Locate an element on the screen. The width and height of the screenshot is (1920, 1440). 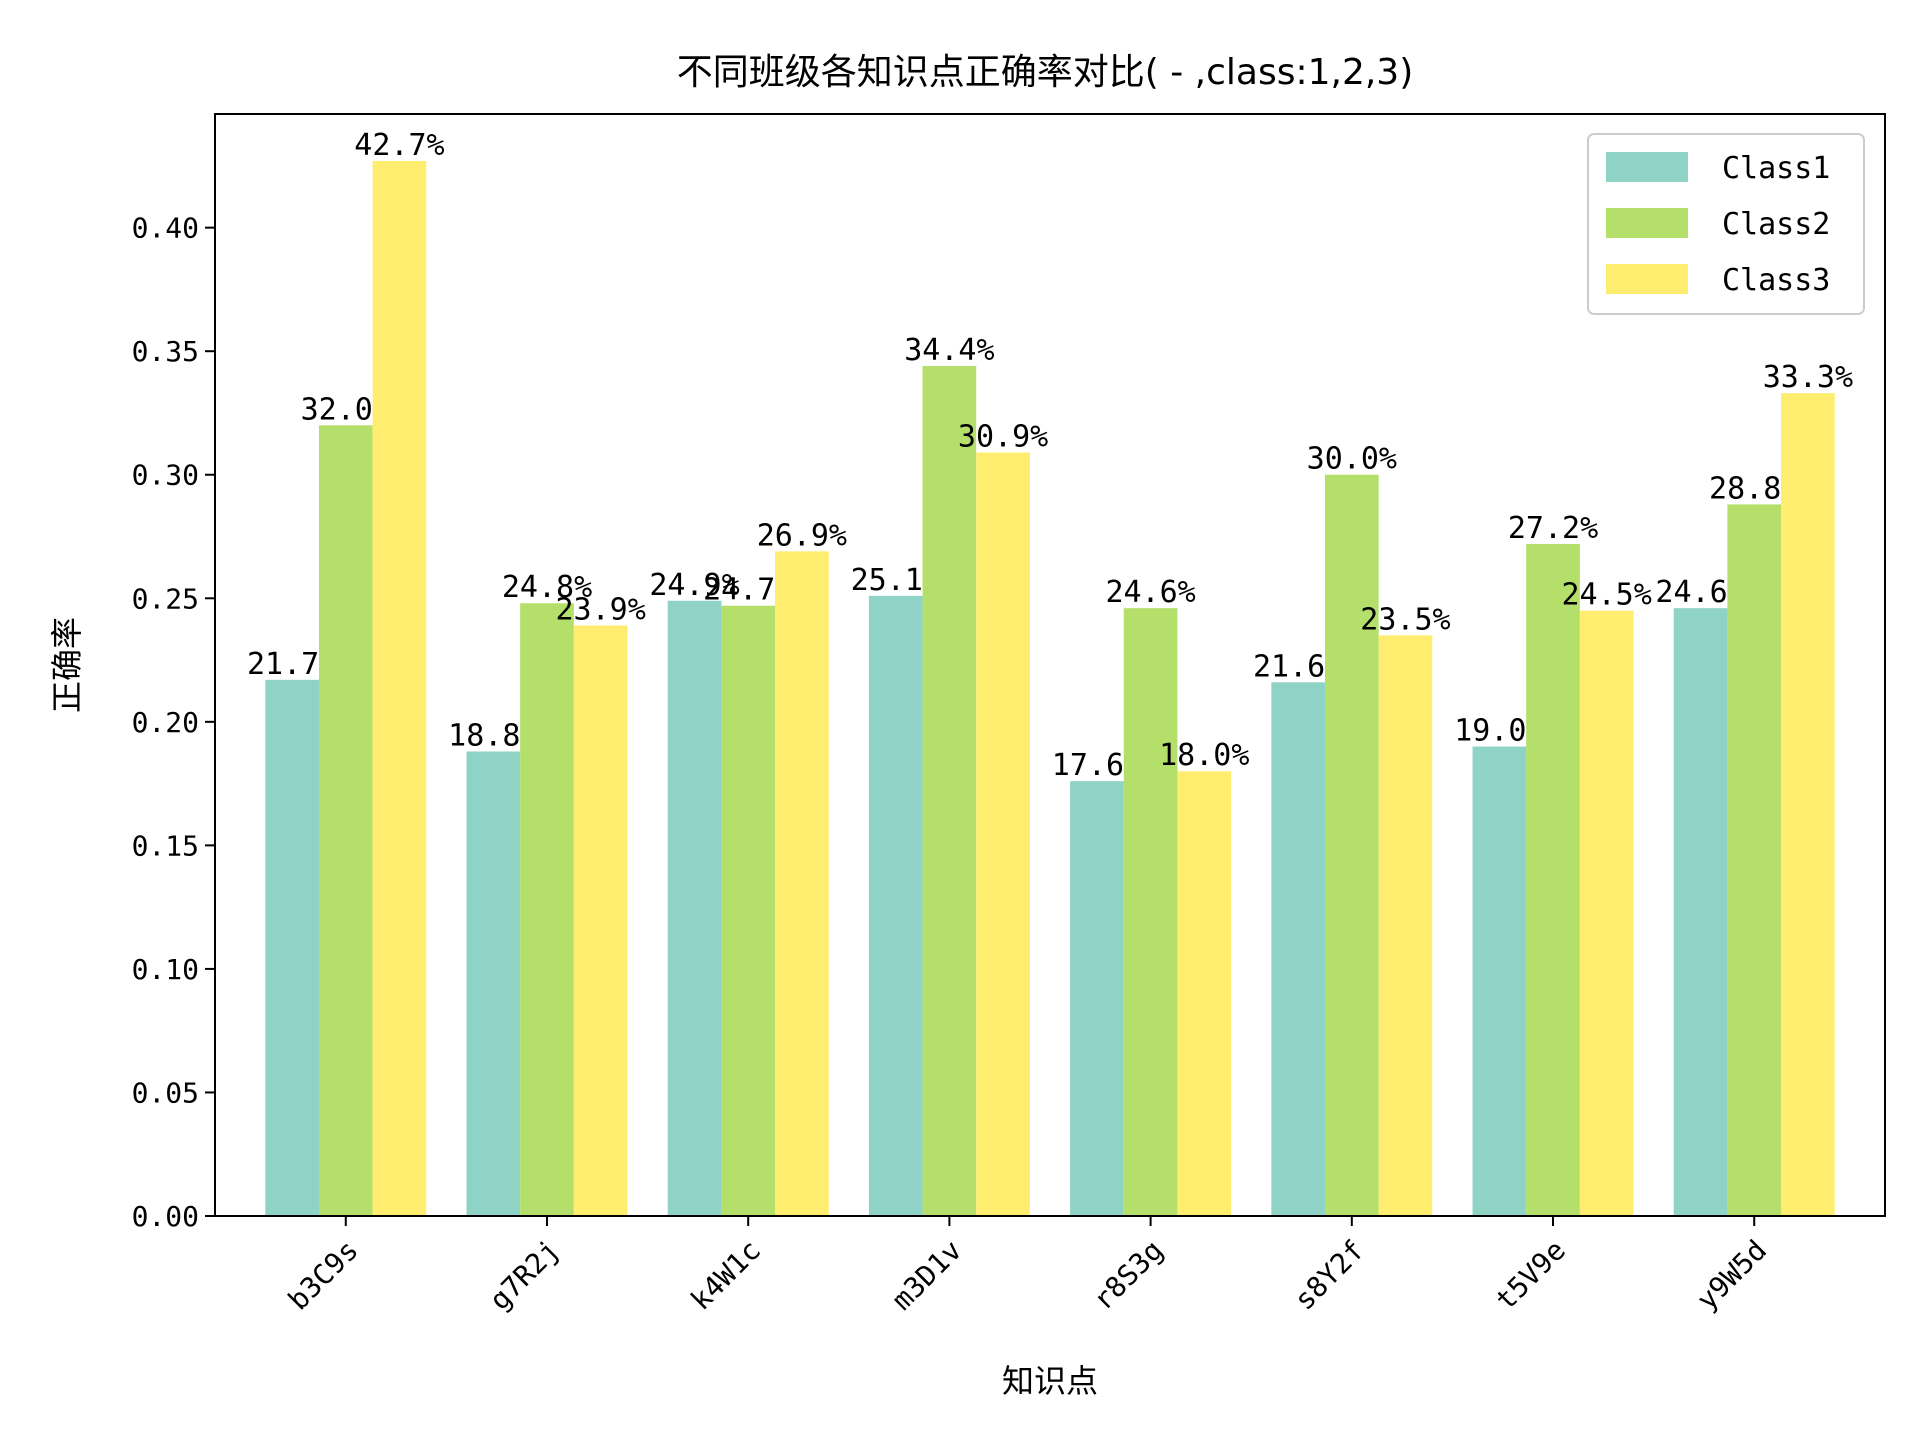
legend-entry-label: Class1 is located at coordinates (1776, 168).